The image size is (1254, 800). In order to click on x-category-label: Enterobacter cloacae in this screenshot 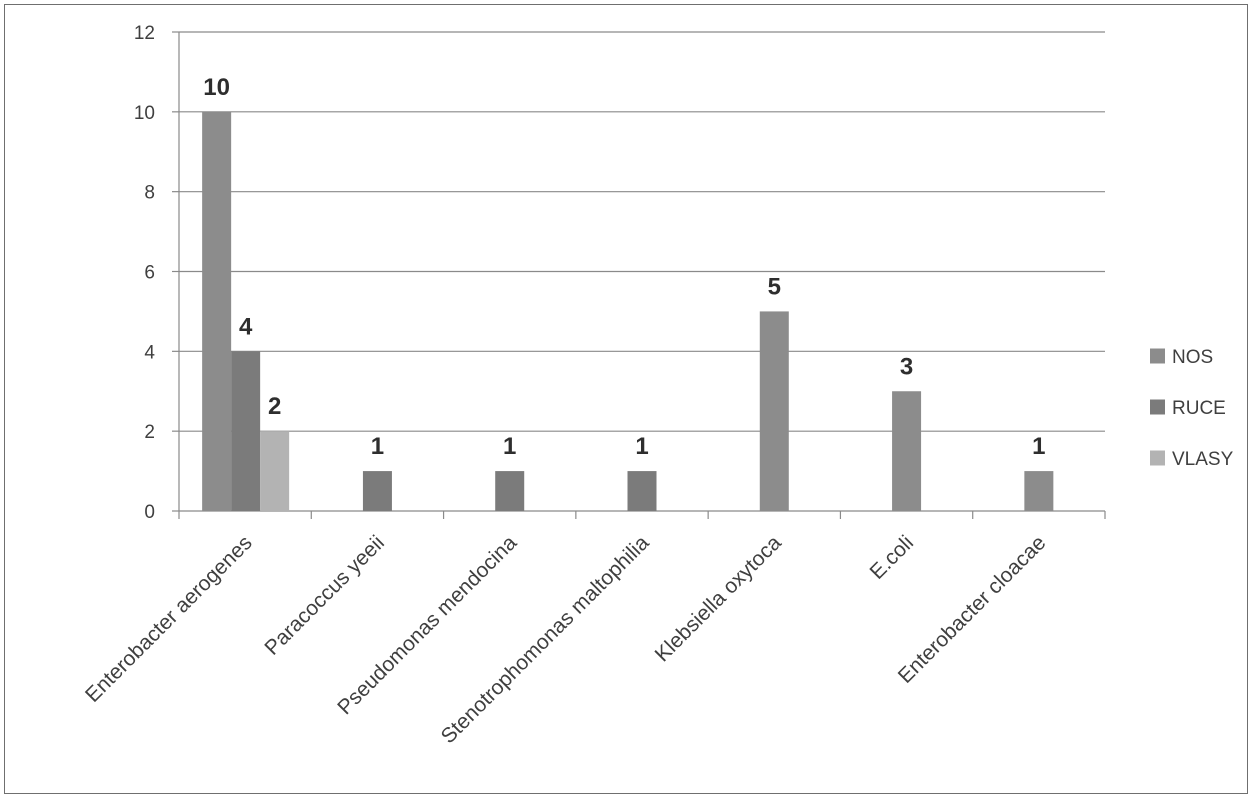, I will do `click(972, 609)`.